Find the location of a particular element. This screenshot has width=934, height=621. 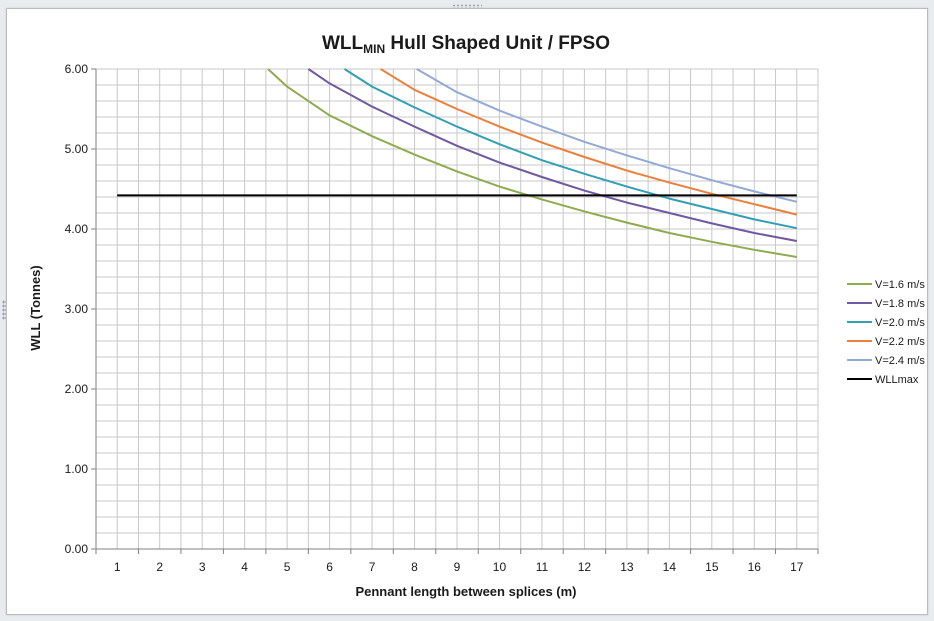

x-tick-label: 15 is located at coordinates (712, 567).